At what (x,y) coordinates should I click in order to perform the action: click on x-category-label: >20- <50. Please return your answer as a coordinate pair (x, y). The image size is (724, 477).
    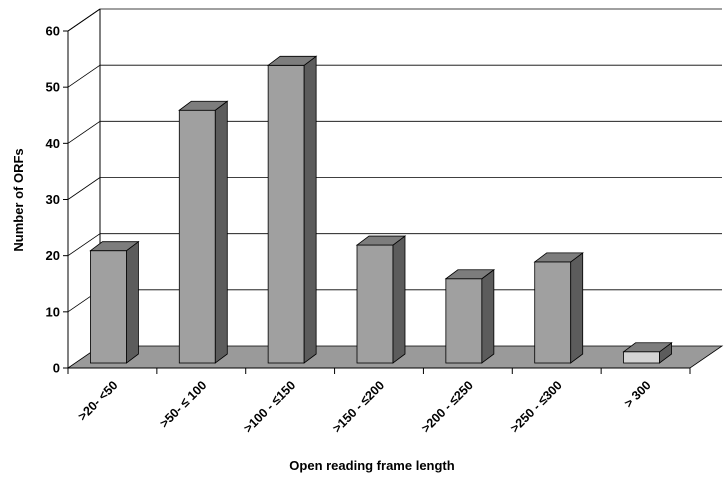
    Looking at the image, I should click on (97, 400).